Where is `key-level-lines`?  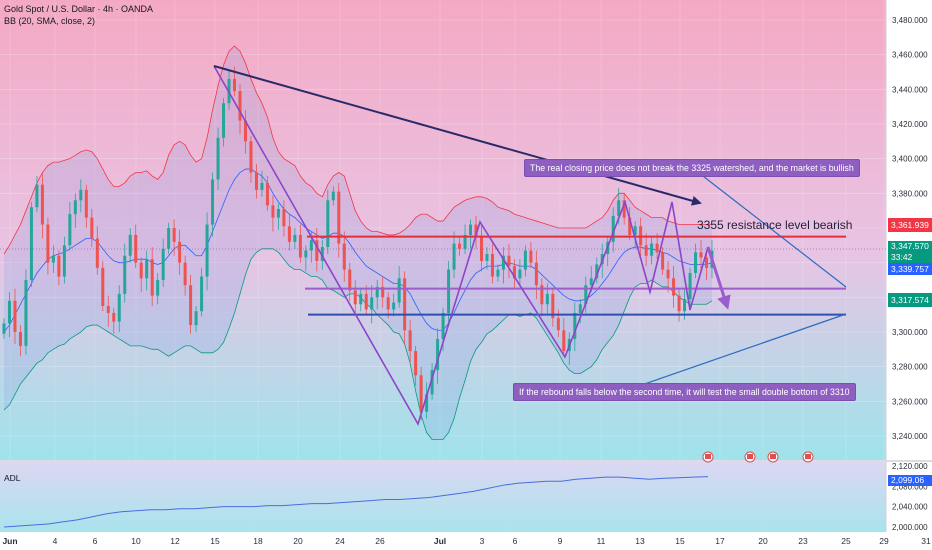 key-level-lines is located at coordinates (575, 275).